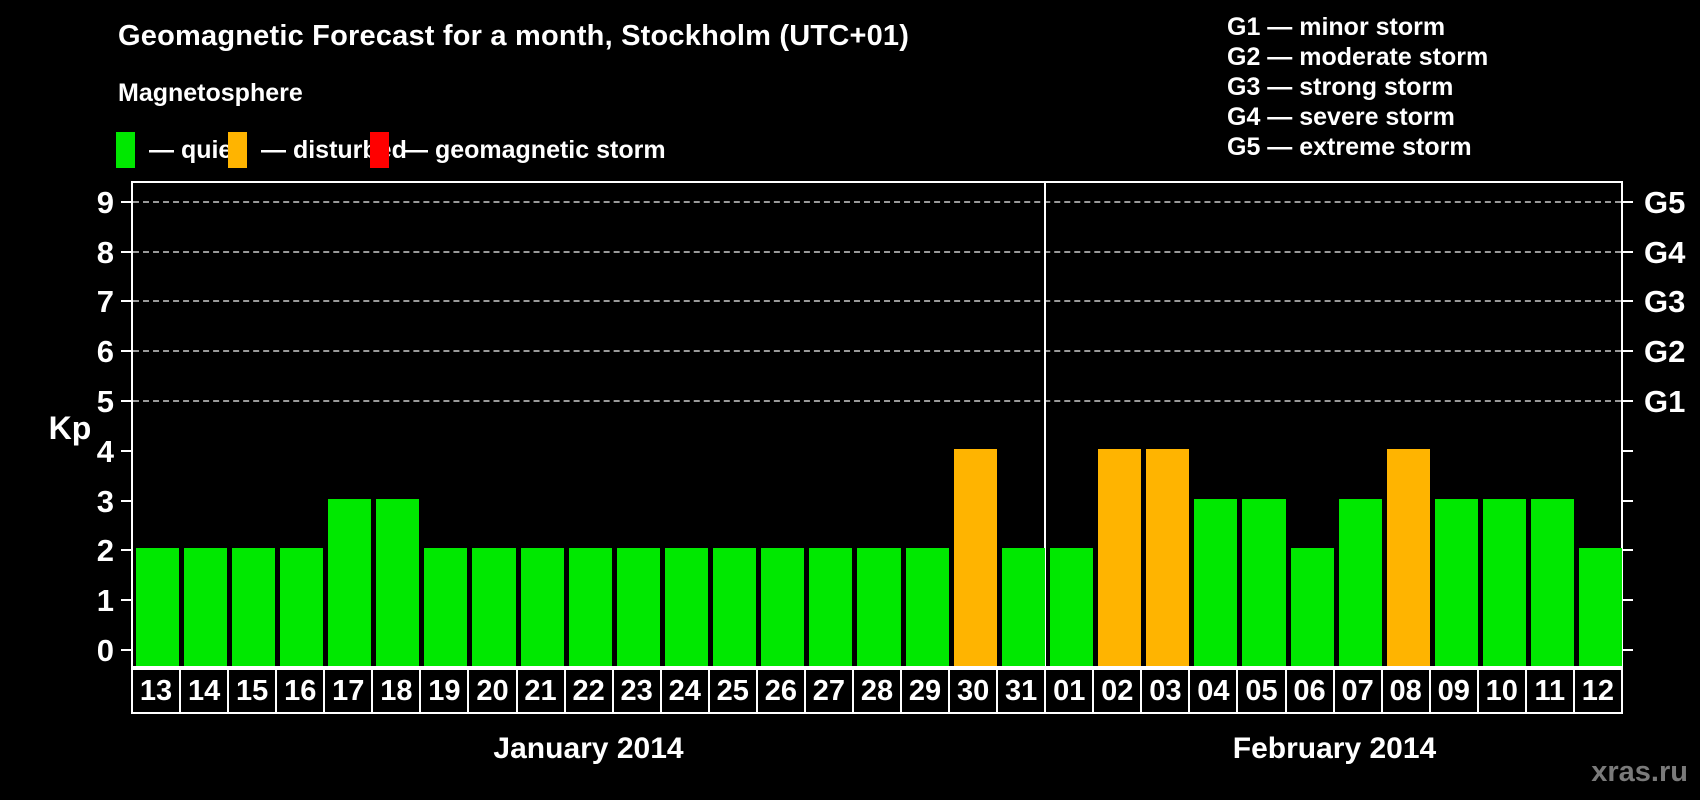 Image resolution: width=1700 pixels, height=800 pixels. Describe the element at coordinates (1665, 202) in the screenshot. I see `right-axis-label-G5: G5` at that location.